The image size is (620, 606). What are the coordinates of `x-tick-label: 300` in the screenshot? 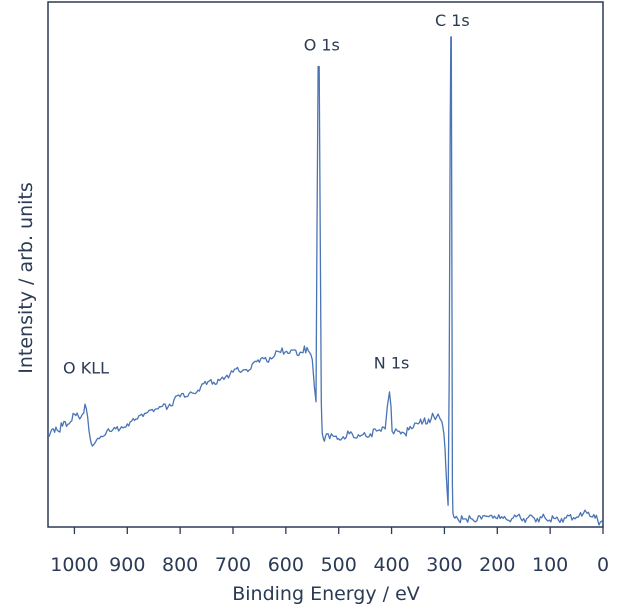 It's located at (444, 565).